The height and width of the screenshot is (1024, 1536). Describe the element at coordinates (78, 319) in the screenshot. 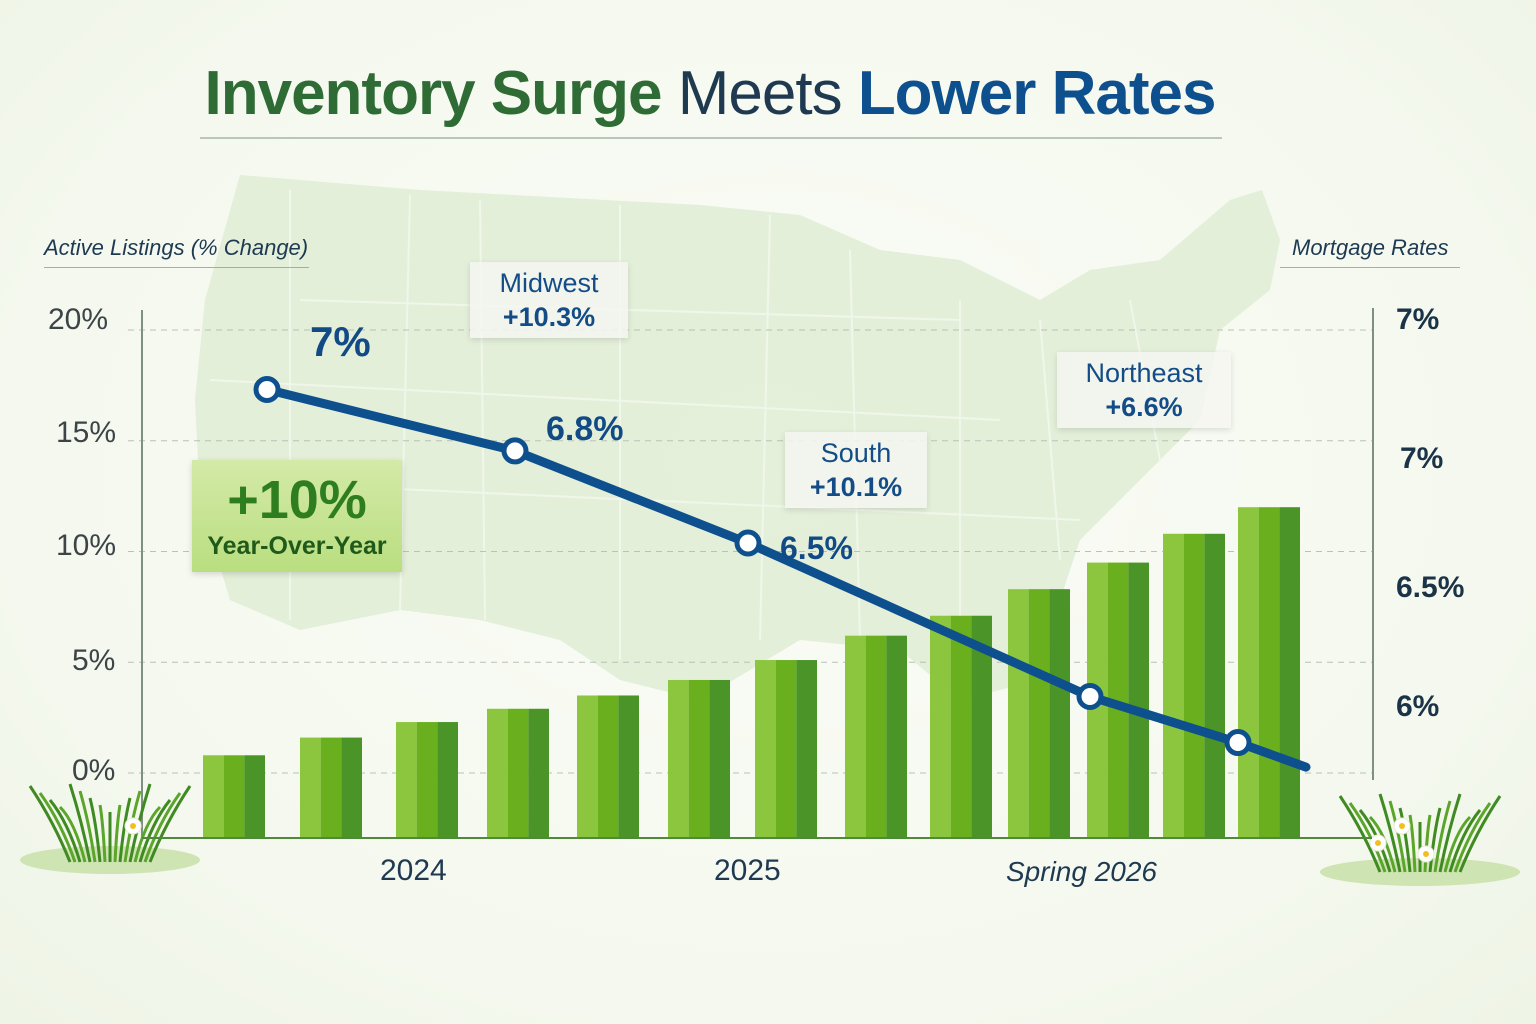

I see `y-tick-label: 20%` at that location.